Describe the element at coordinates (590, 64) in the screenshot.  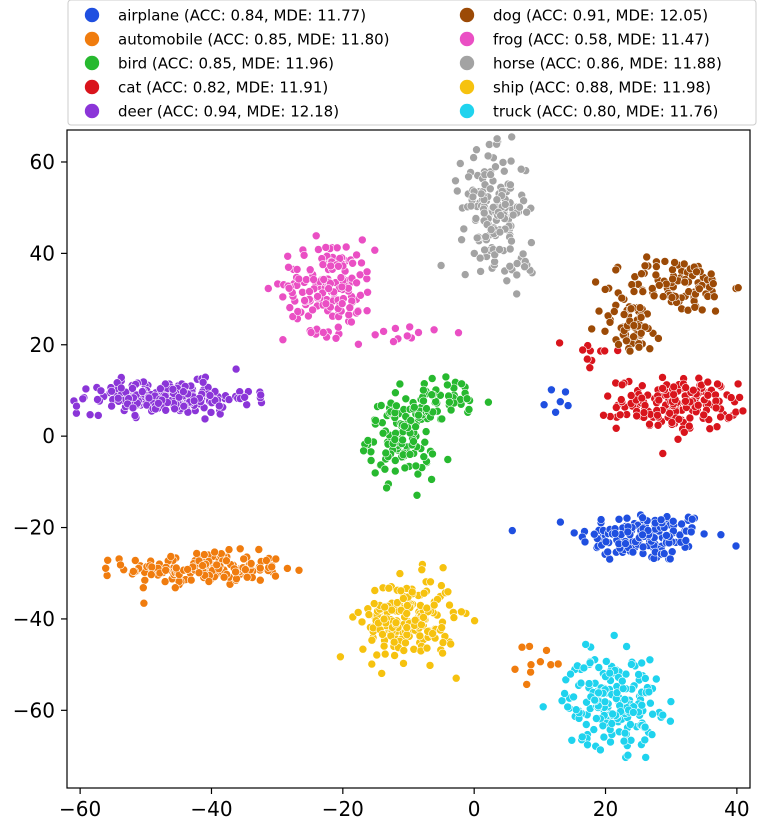
I see `legend-item-horse: horse (ACC: 0.86, MDE: 11.88)` at that location.